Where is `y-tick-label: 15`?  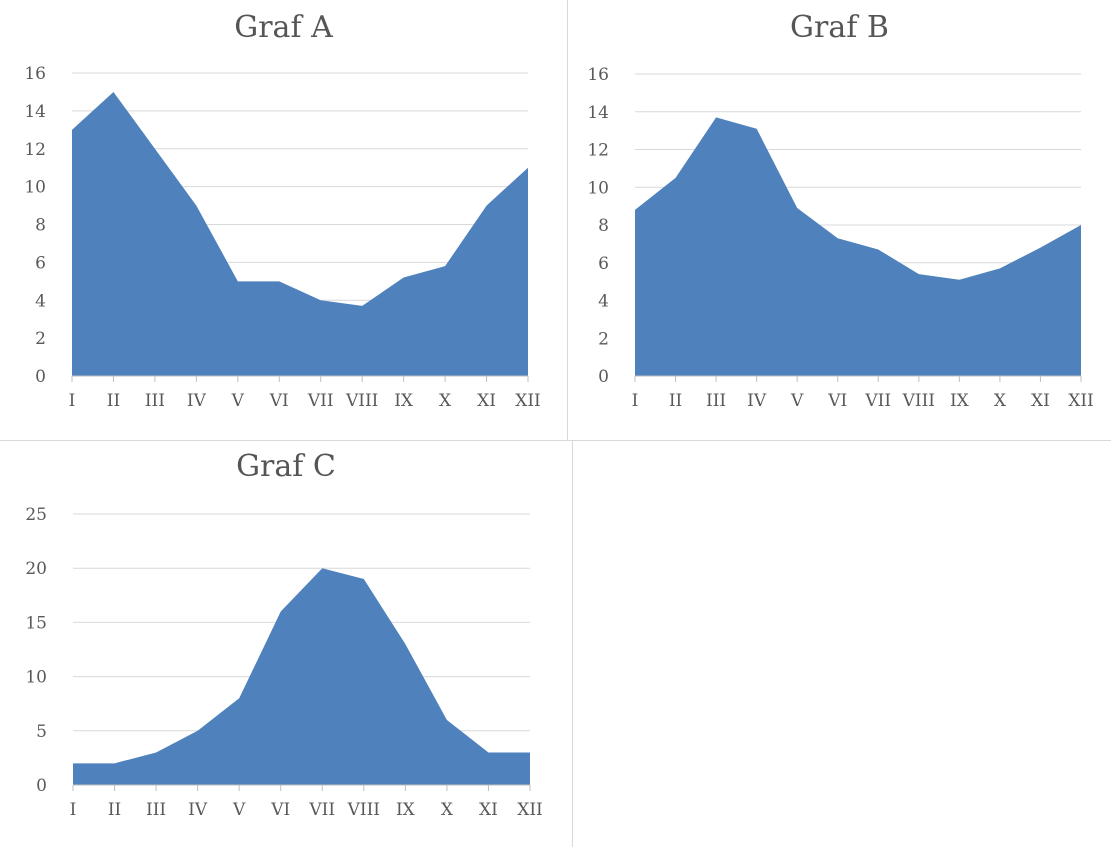
y-tick-label: 15 is located at coordinates (36, 623).